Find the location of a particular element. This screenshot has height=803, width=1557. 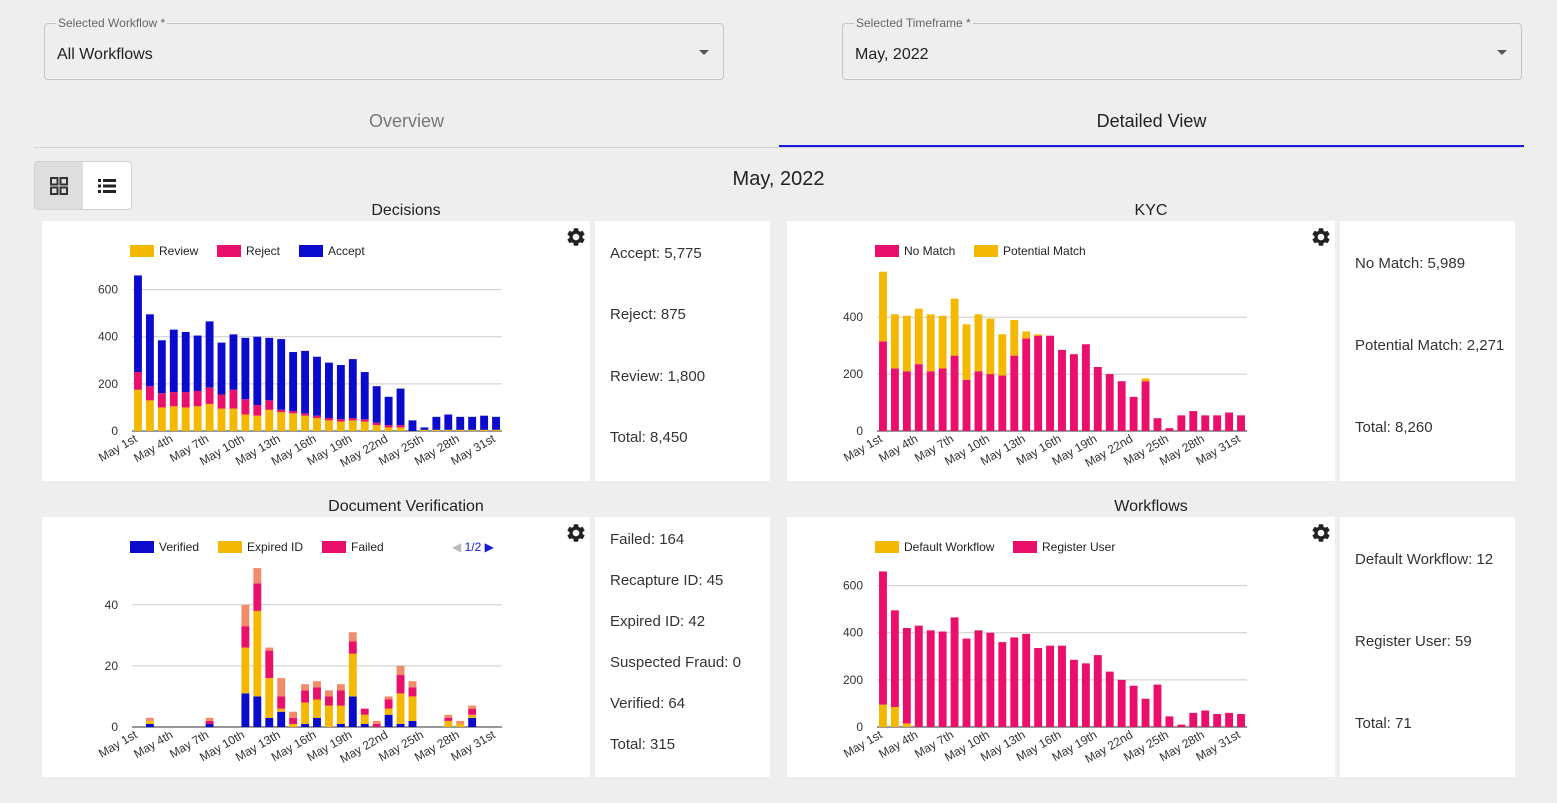

workflow-select: Selected Workflow * All Workflows is located at coordinates (384, 48).